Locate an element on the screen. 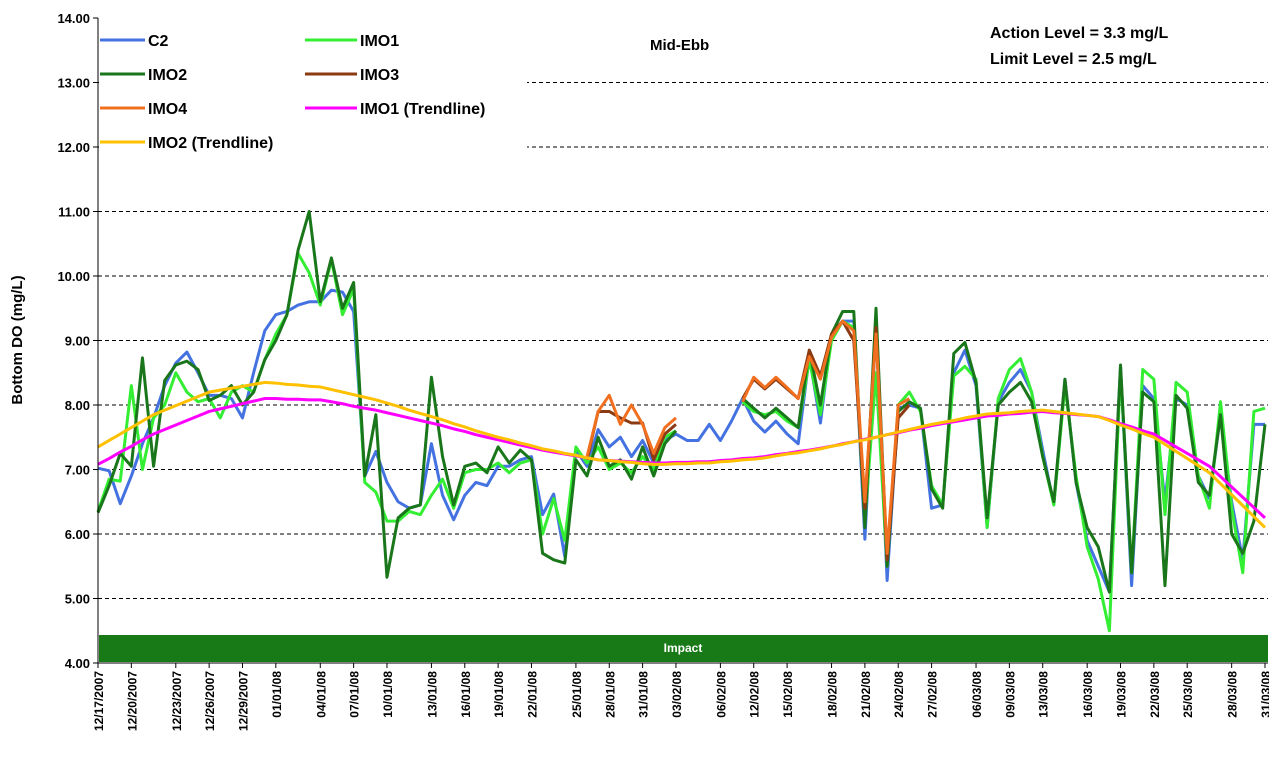 This screenshot has width=1269, height=765. y-tick-label: 6.00 is located at coordinates (77, 534).